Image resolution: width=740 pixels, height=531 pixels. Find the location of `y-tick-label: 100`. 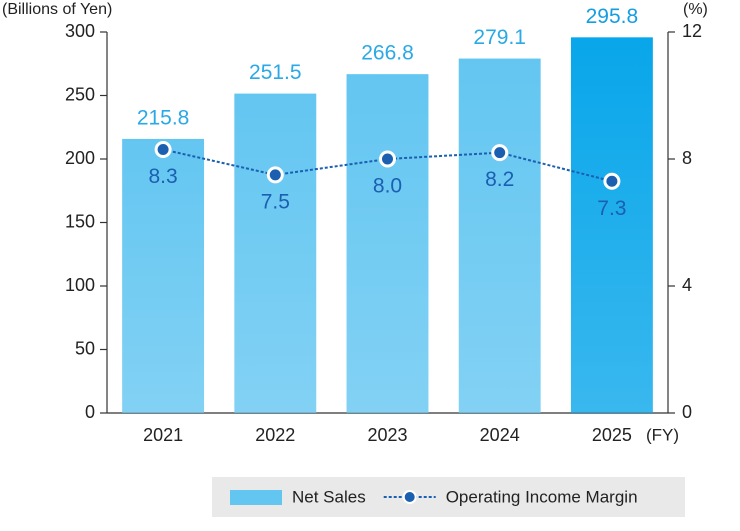

y-tick-label: 100 is located at coordinates (80, 285).